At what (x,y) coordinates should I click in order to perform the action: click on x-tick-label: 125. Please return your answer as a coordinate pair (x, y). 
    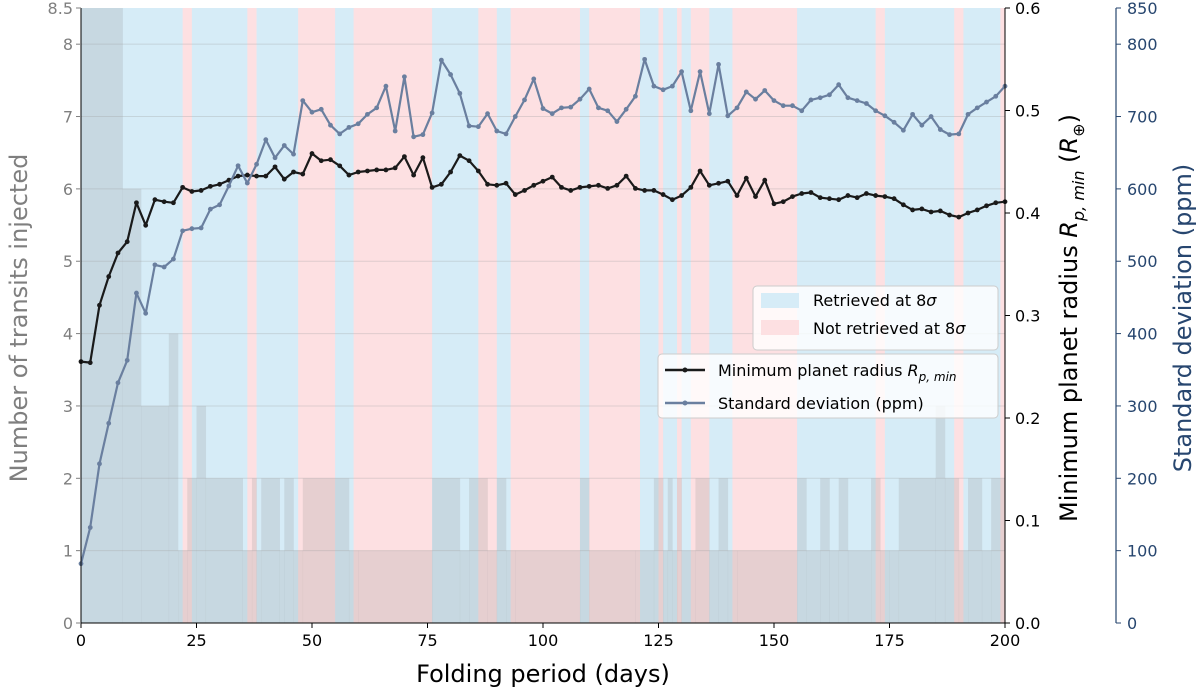
    Looking at the image, I should click on (658, 640).